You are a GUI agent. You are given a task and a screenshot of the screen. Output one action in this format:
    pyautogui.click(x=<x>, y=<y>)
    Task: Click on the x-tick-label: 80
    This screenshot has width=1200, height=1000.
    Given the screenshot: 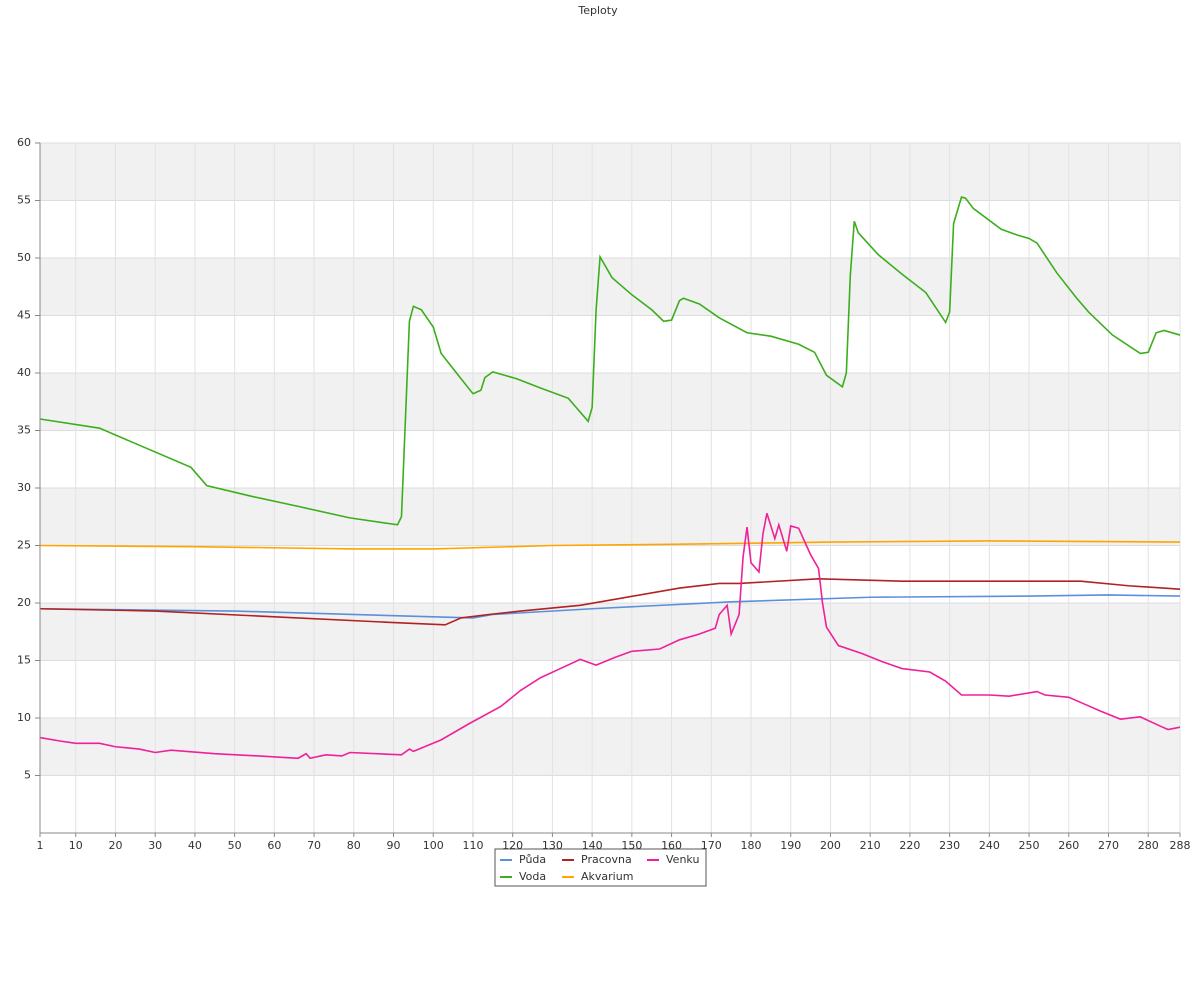 What is the action you would take?
    pyautogui.click(x=354, y=845)
    